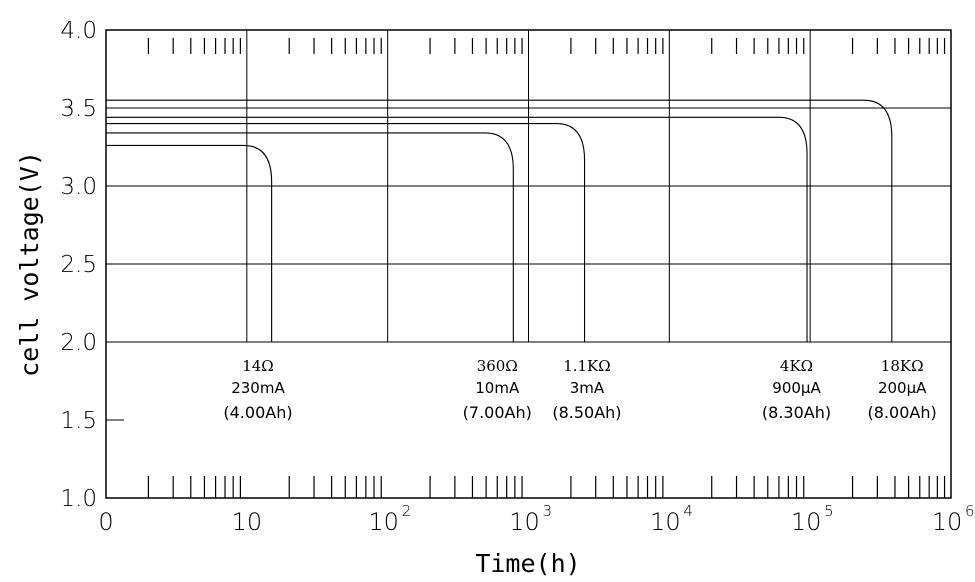 The width and height of the screenshot is (975, 582). What do you see at coordinates (902, 388) in the screenshot?
I see `annotation-label: 200μA` at bounding box center [902, 388].